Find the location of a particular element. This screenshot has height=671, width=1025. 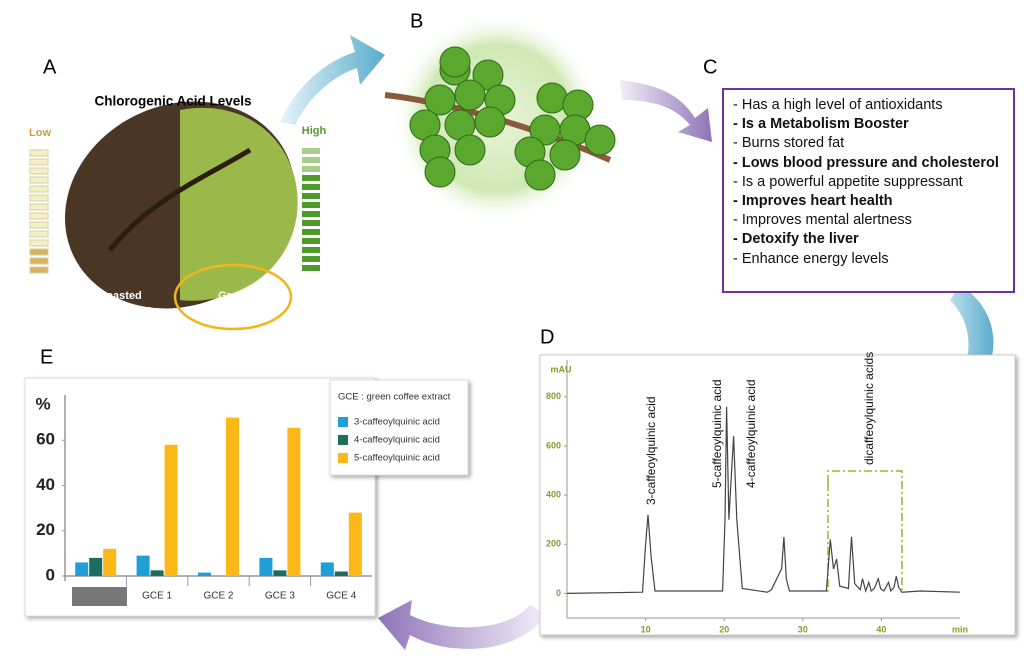

green-label: Green is located at coordinates (234, 296).